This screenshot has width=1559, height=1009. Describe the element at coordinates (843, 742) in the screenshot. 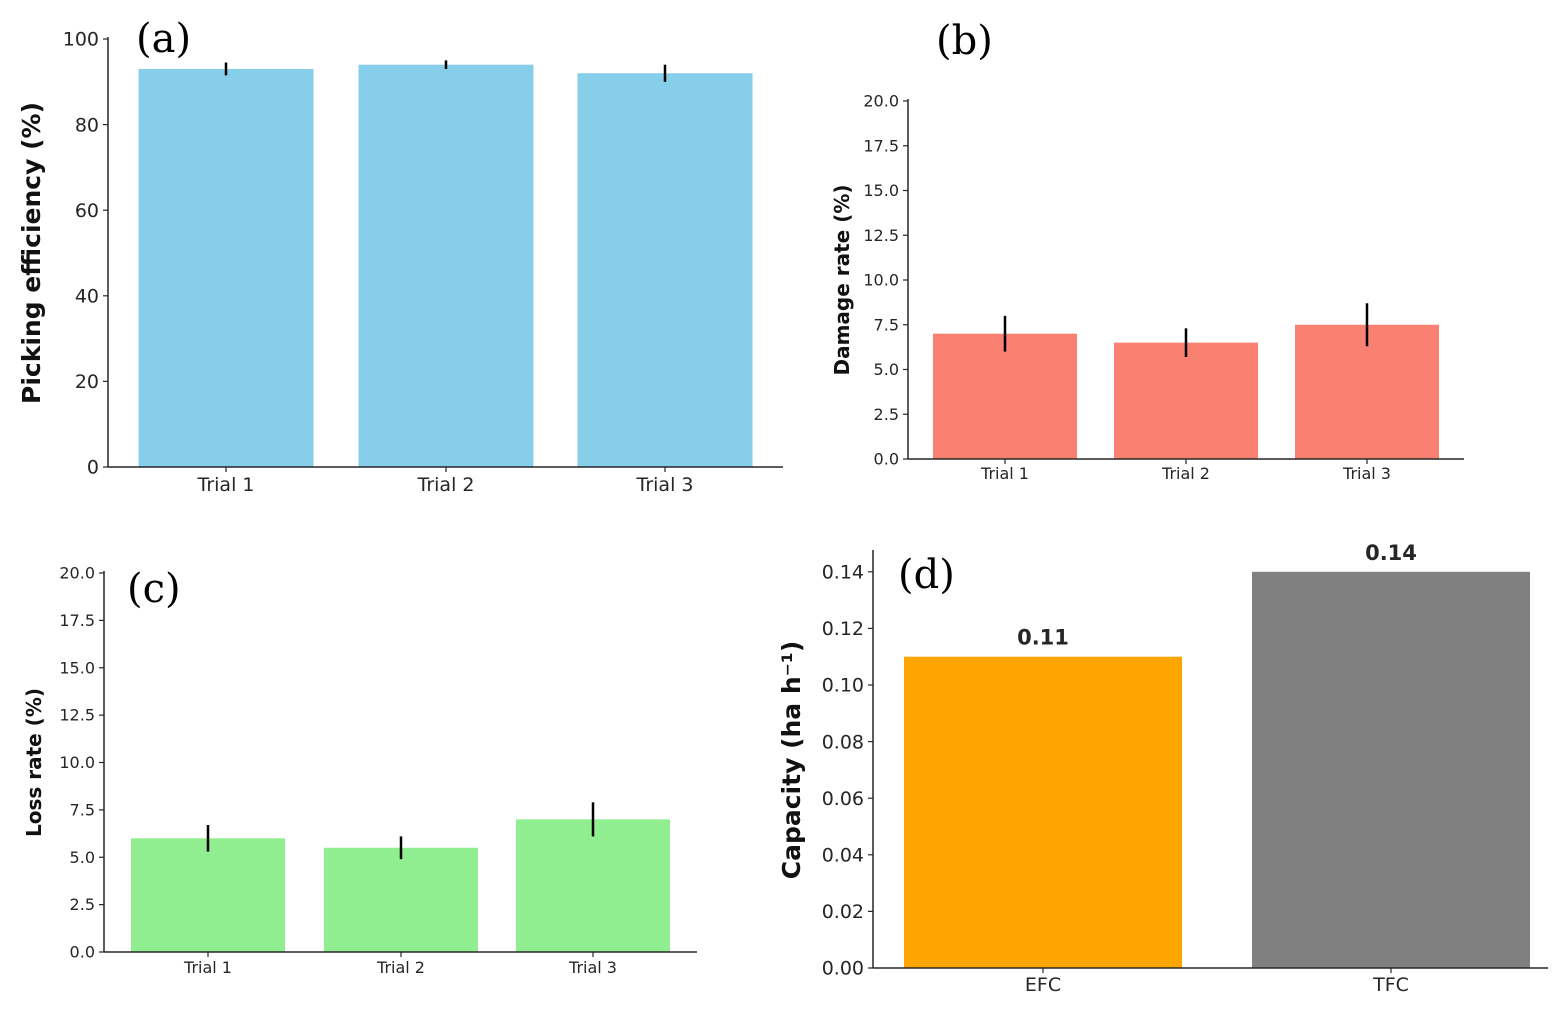

I see `y-tick-label: 0.08` at that location.